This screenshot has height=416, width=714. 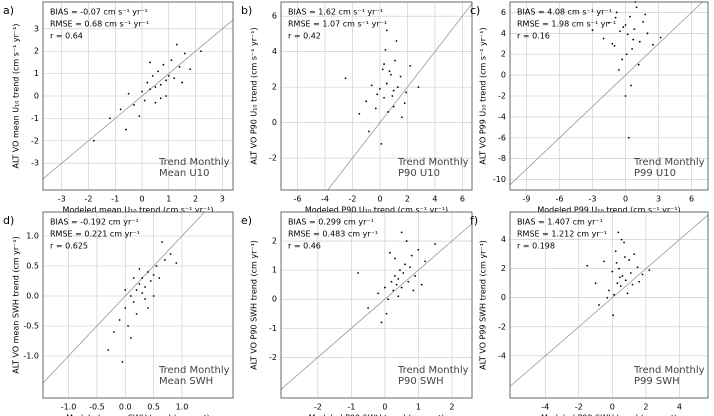 I want to click on stat-annotation: BIAS = 1.407 cm yr⁻¹, so click(x=560, y=222).